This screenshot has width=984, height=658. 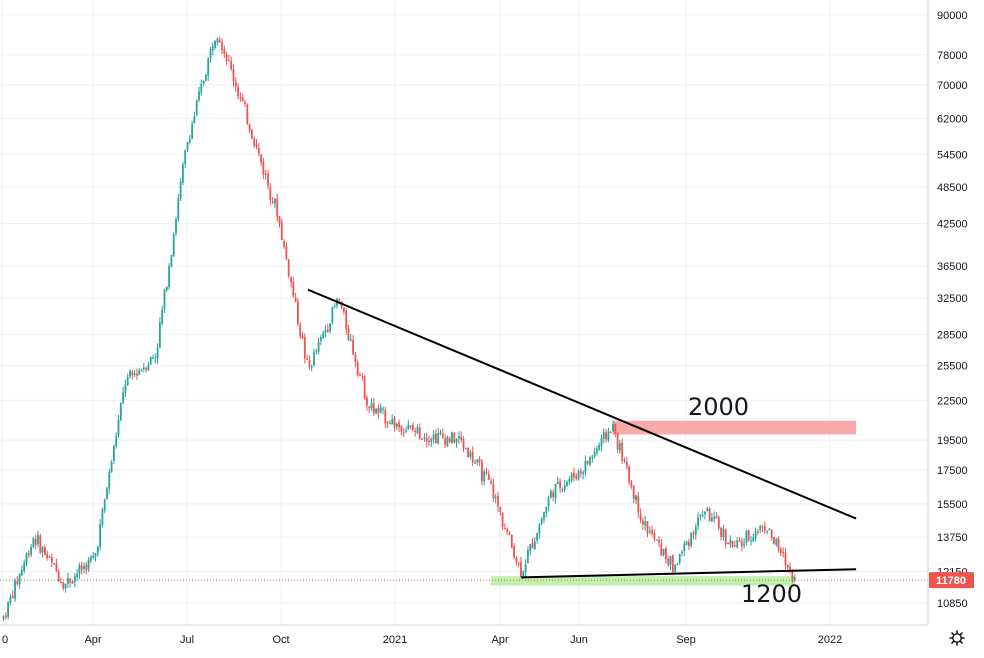 I want to click on time-axis: 0 Apr Jul Oct 2021 Apr Jun Sep 2022, so click(x=422, y=640).